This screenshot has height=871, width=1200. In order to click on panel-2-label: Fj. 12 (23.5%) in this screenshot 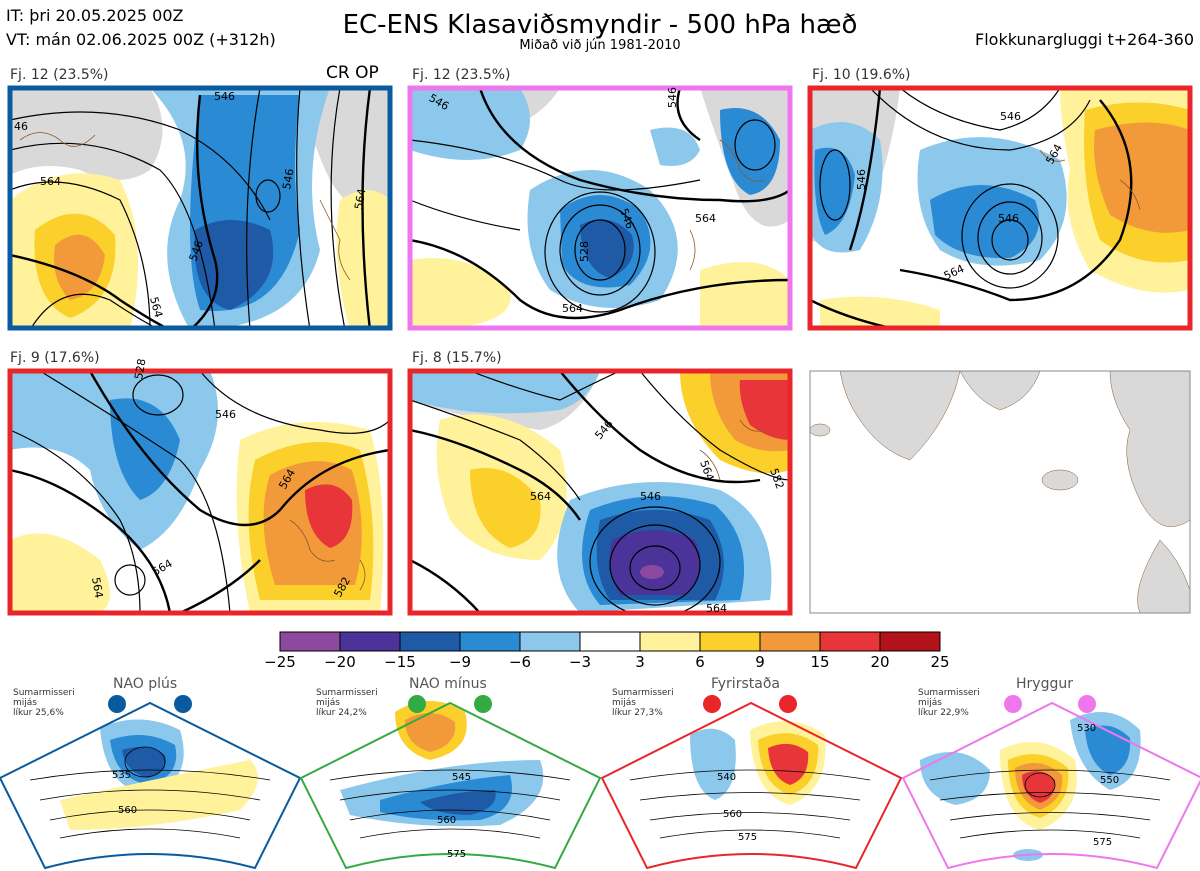, I will do `click(461, 75)`.